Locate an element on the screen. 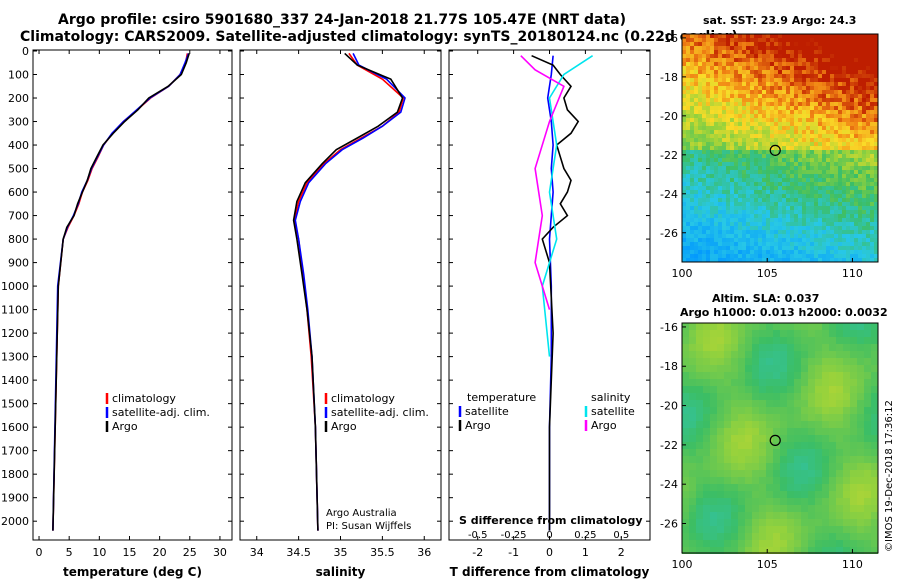 This screenshot has height=580, width=900. salinity-xtick-label: 35.5 is located at coordinates (382, 552).